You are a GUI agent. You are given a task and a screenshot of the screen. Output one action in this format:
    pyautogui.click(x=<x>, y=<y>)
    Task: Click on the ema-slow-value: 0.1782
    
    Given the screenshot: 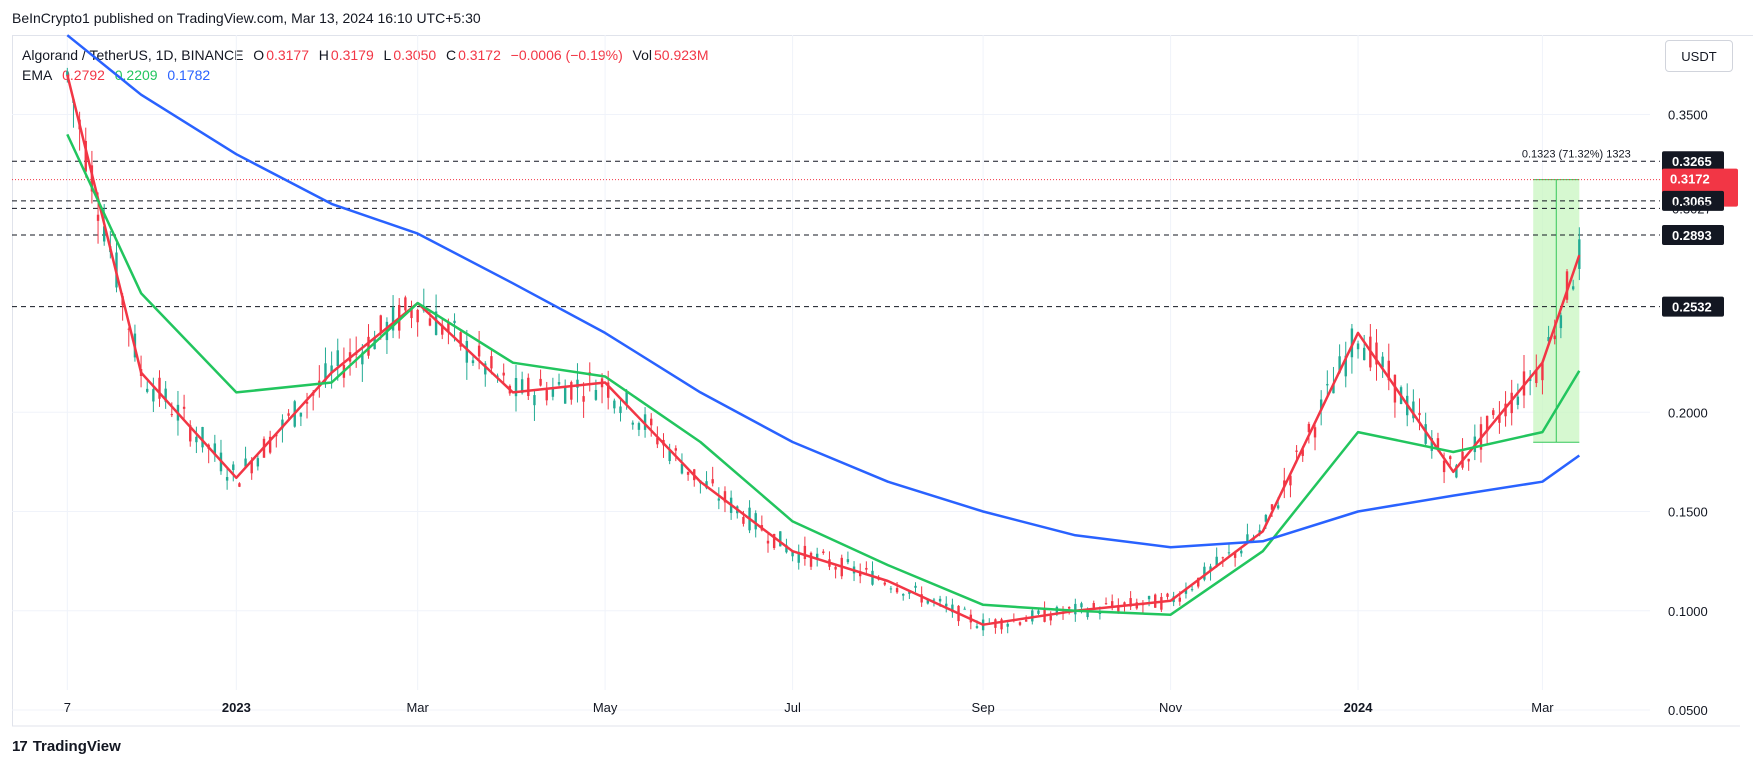 What is the action you would take?
    pyautogui.click(x=189, y=75)
    